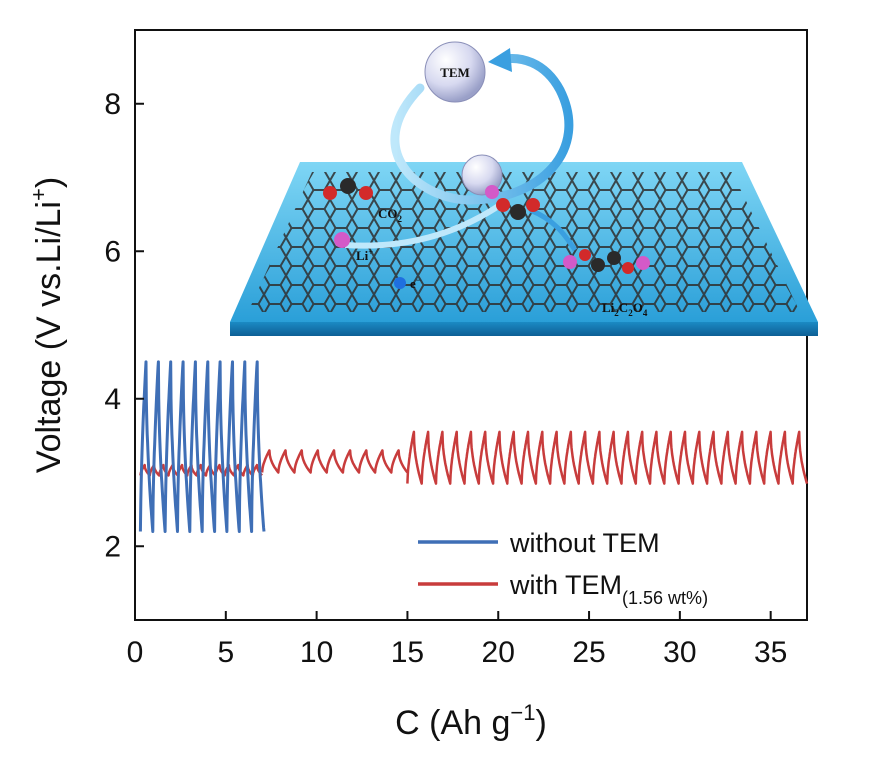 The width and height of the screenshot is (888, 766). Describe the element at coordinates (342, 240) in the screenshot. I see `lithium-ion-atom` at that location.